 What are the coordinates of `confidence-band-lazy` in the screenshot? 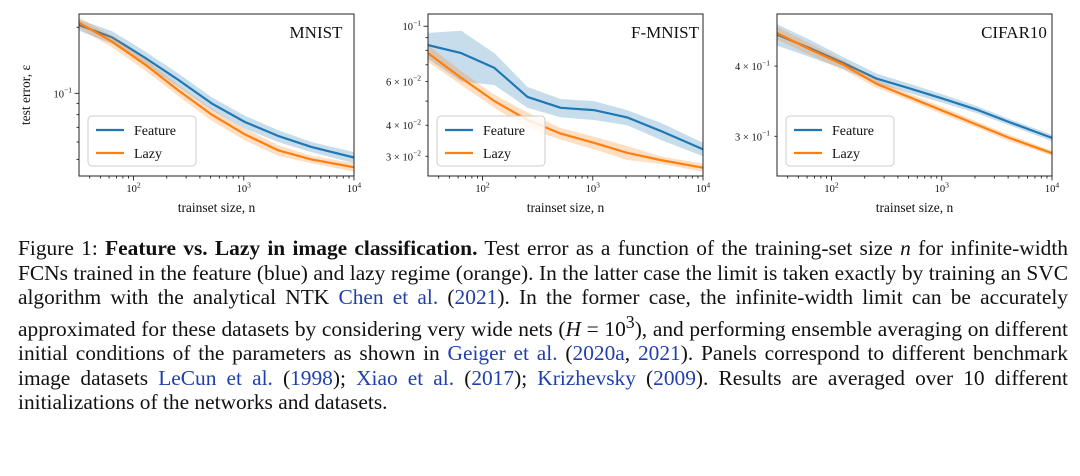 It's located at (565, 108).